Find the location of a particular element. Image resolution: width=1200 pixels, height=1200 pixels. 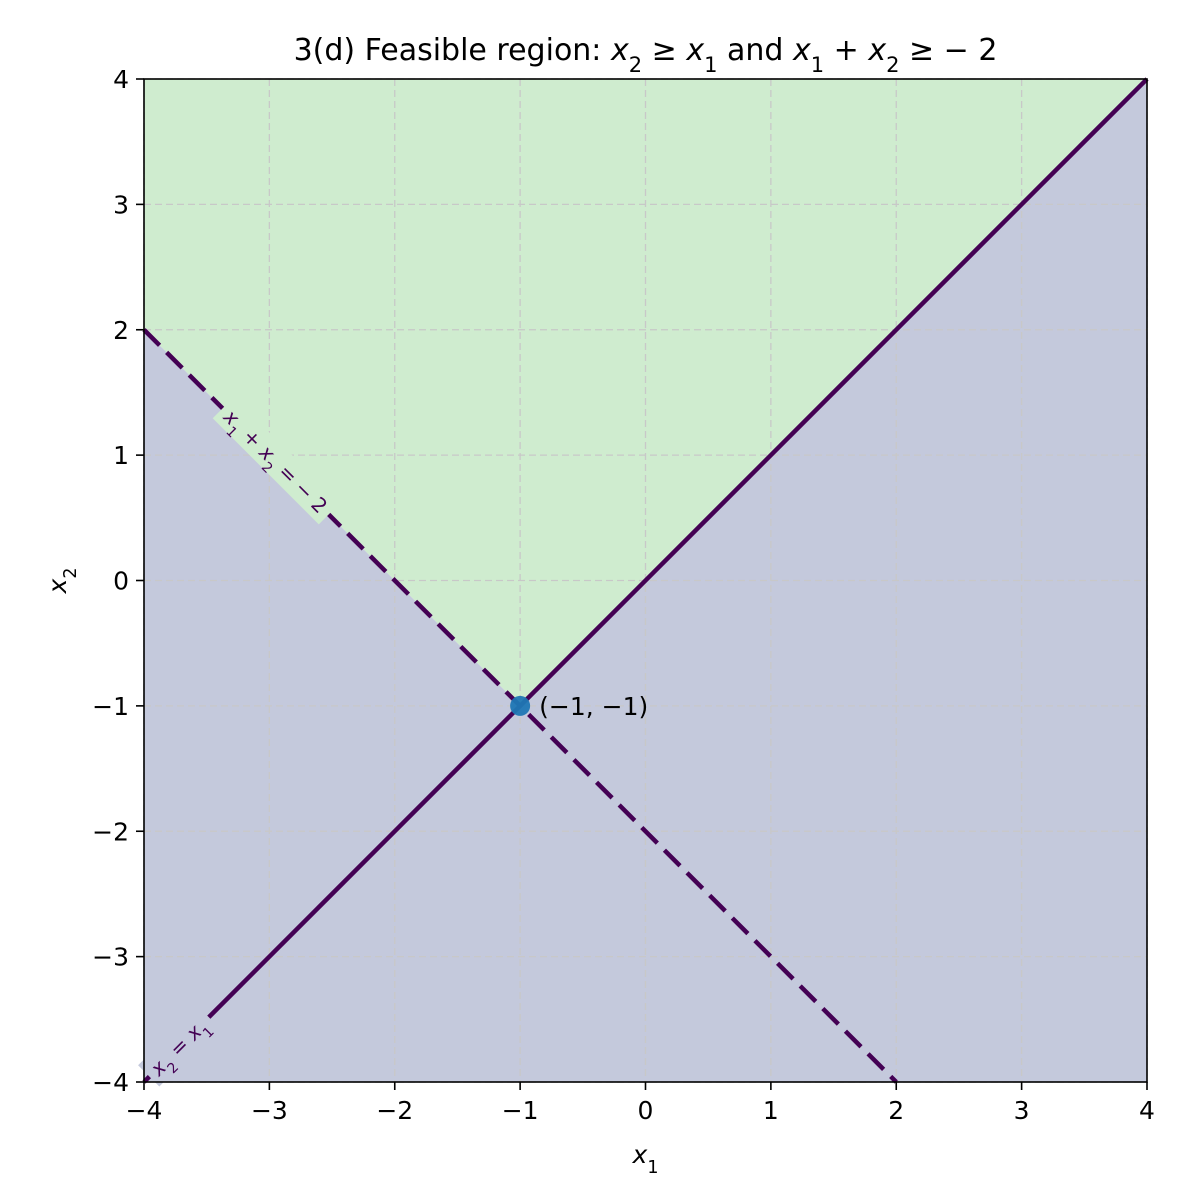

y-axis-label: x2 is located at coordinates (62, 581).